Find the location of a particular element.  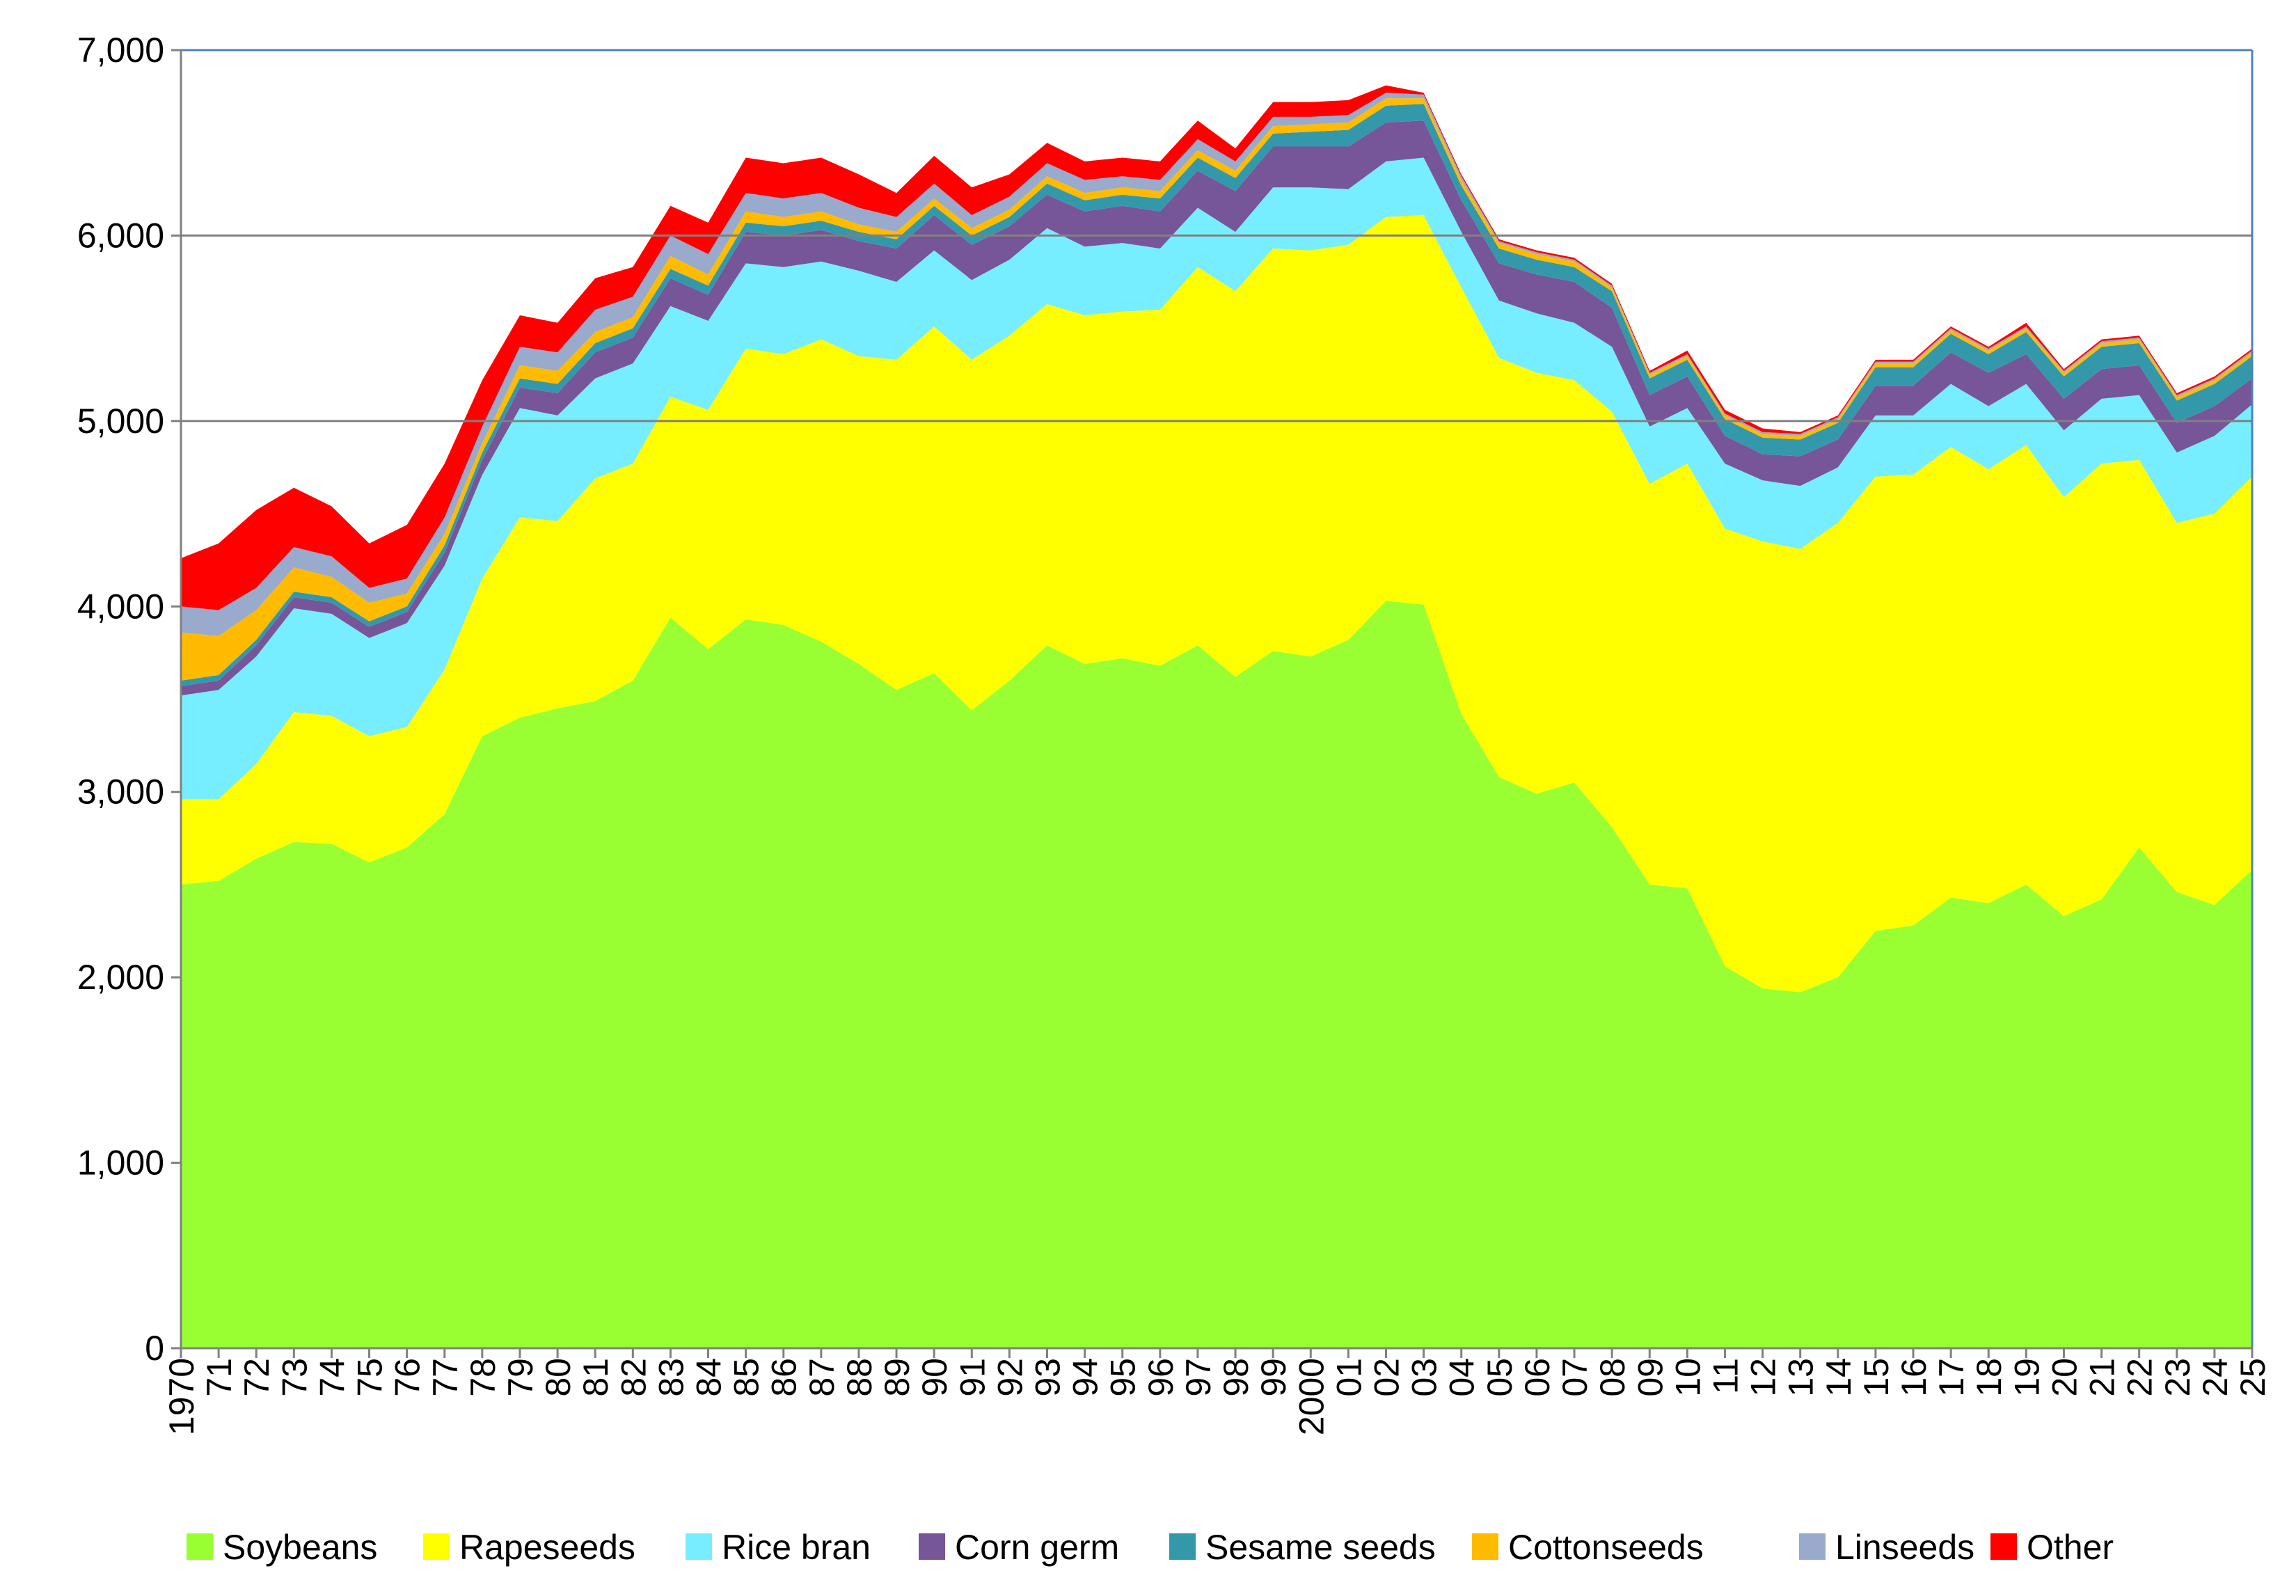

y-tick-label: 3,000 is located at coordinates (120, 793).